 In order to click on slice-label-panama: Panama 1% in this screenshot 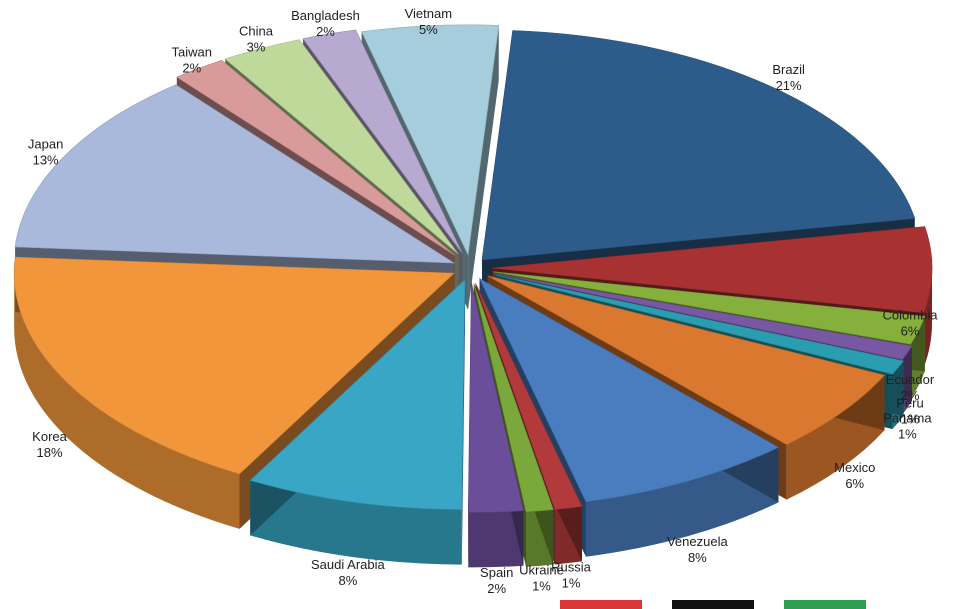, I will do `click(907, 425)`.